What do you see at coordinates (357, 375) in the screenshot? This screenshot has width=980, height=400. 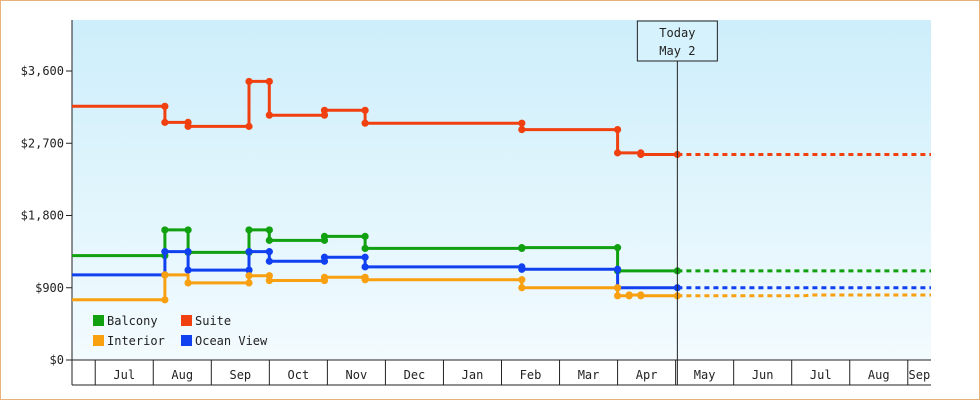 I see `x-tick-label: Nov` at bounding box center [357, 375].